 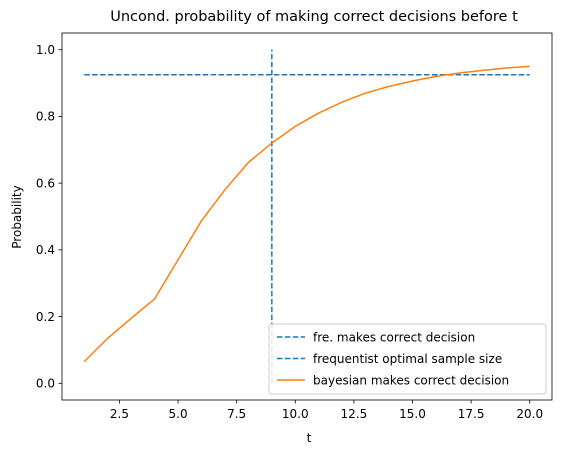 What do you see at coordinates (45, 117) in the screenshot?
I see `y-tick-label: 0.8` at bounding box center [45, 117].